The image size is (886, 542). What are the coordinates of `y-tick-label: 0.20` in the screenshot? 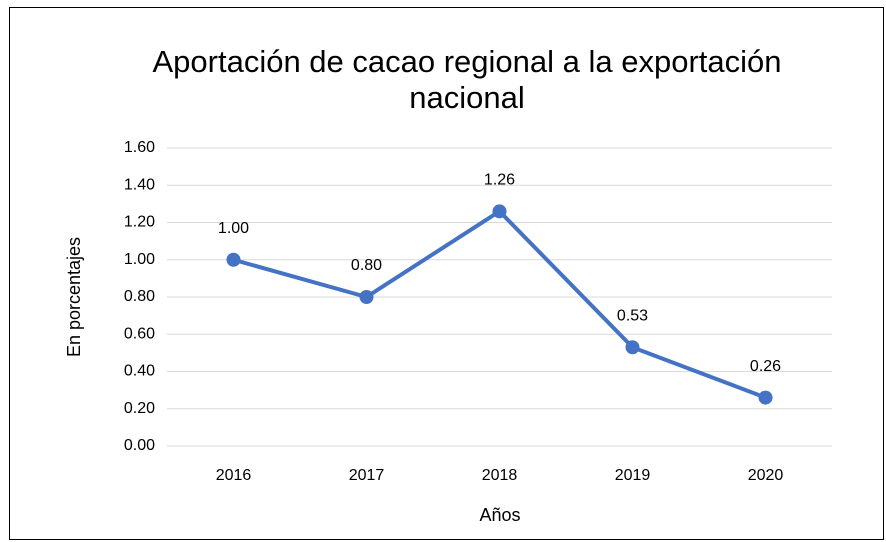 It's located at (139, 408).